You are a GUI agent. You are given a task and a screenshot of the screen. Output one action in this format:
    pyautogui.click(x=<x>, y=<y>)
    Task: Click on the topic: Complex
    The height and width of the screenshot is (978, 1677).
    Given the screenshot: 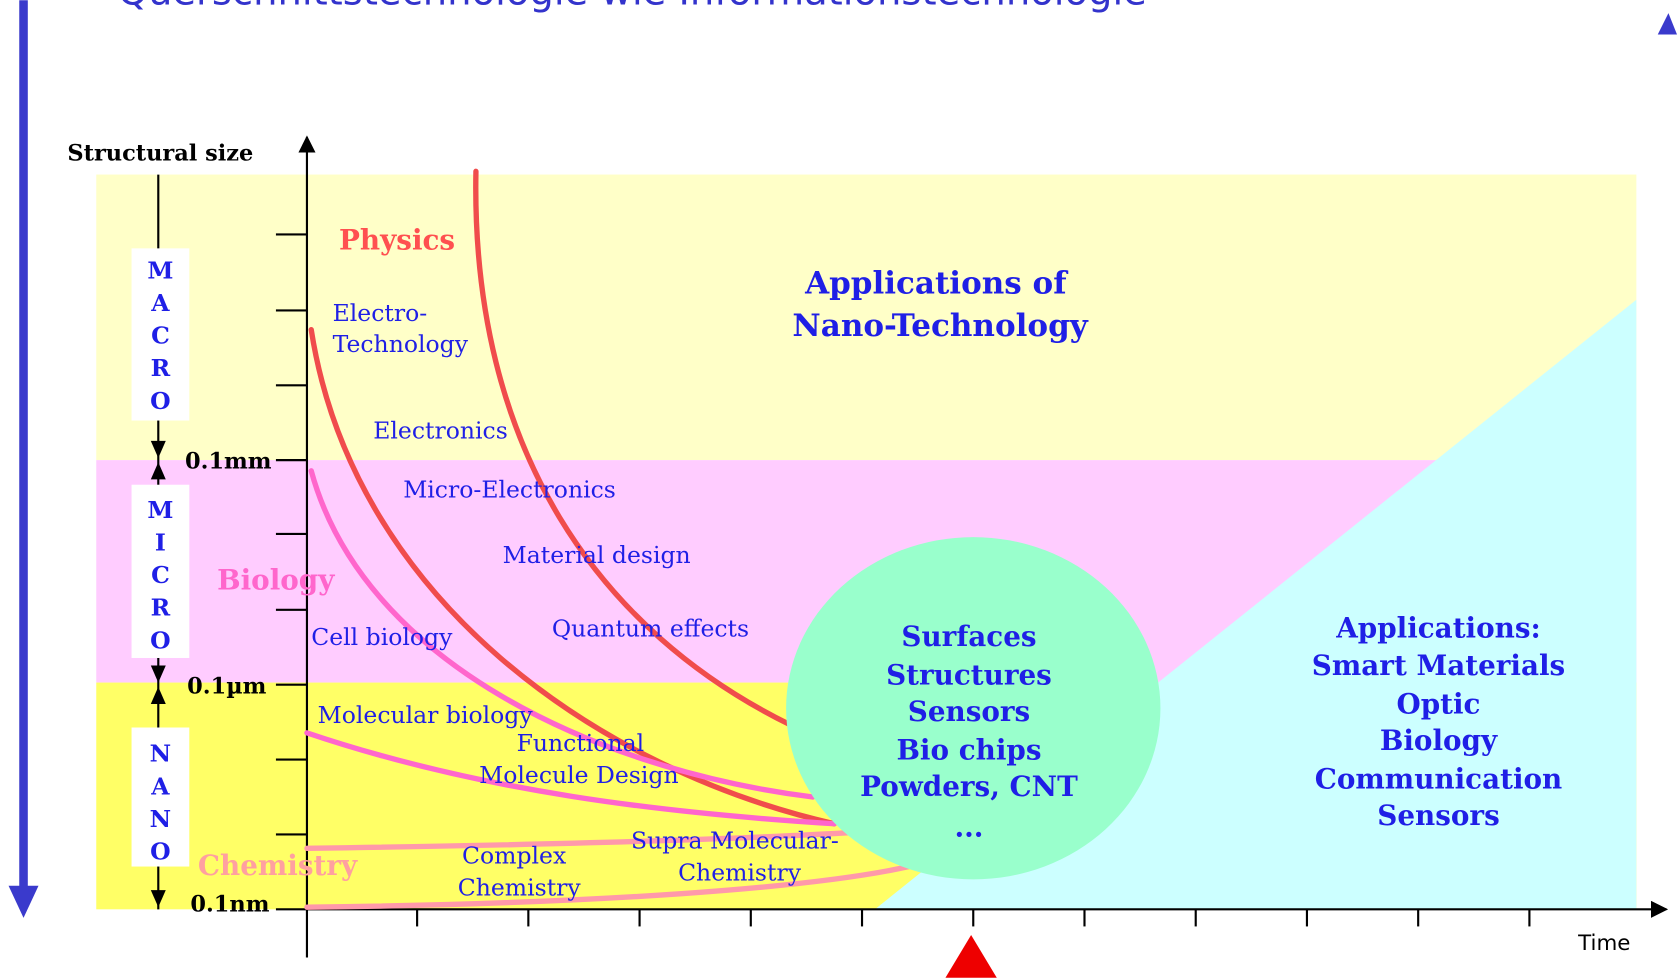 What is the action you would take?
    pyautogui.click(x=514, y=855)
    